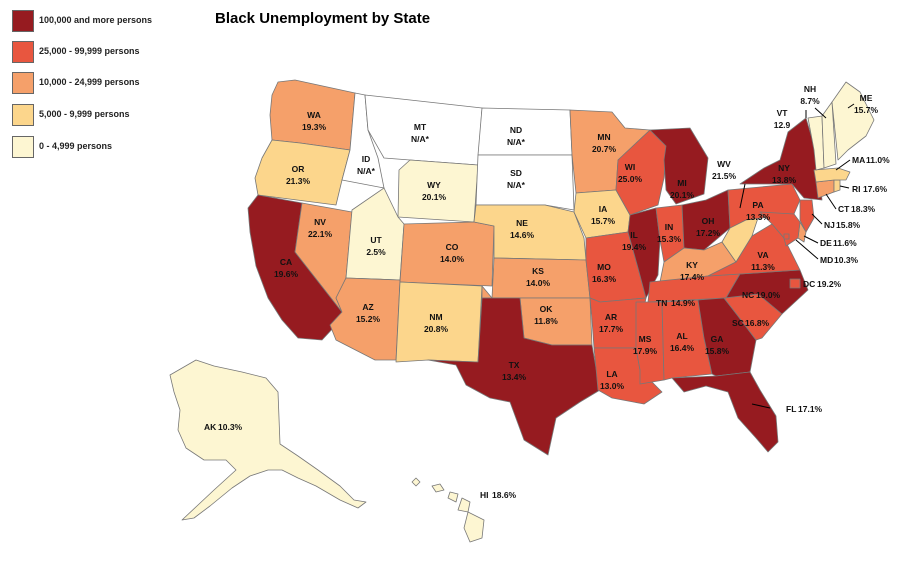  I want to click on state-HI, so click(416, 482).